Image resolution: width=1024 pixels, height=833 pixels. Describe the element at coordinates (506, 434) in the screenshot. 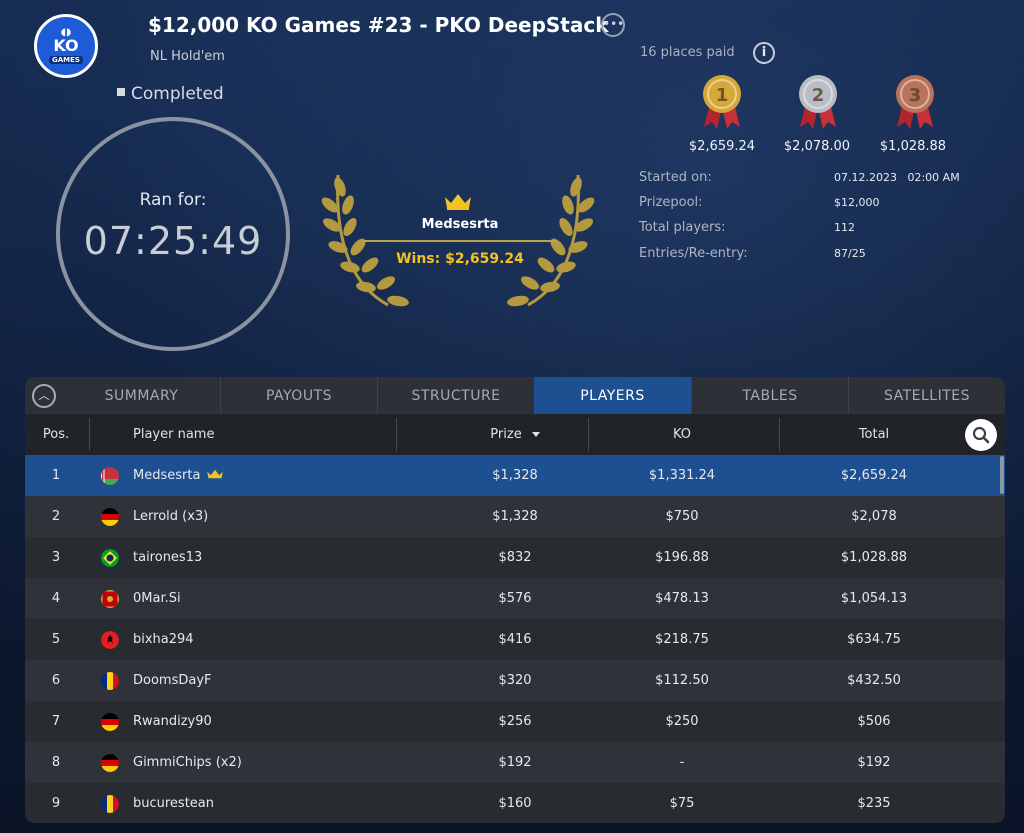

I see `column-prize-label: Prize` at that location.